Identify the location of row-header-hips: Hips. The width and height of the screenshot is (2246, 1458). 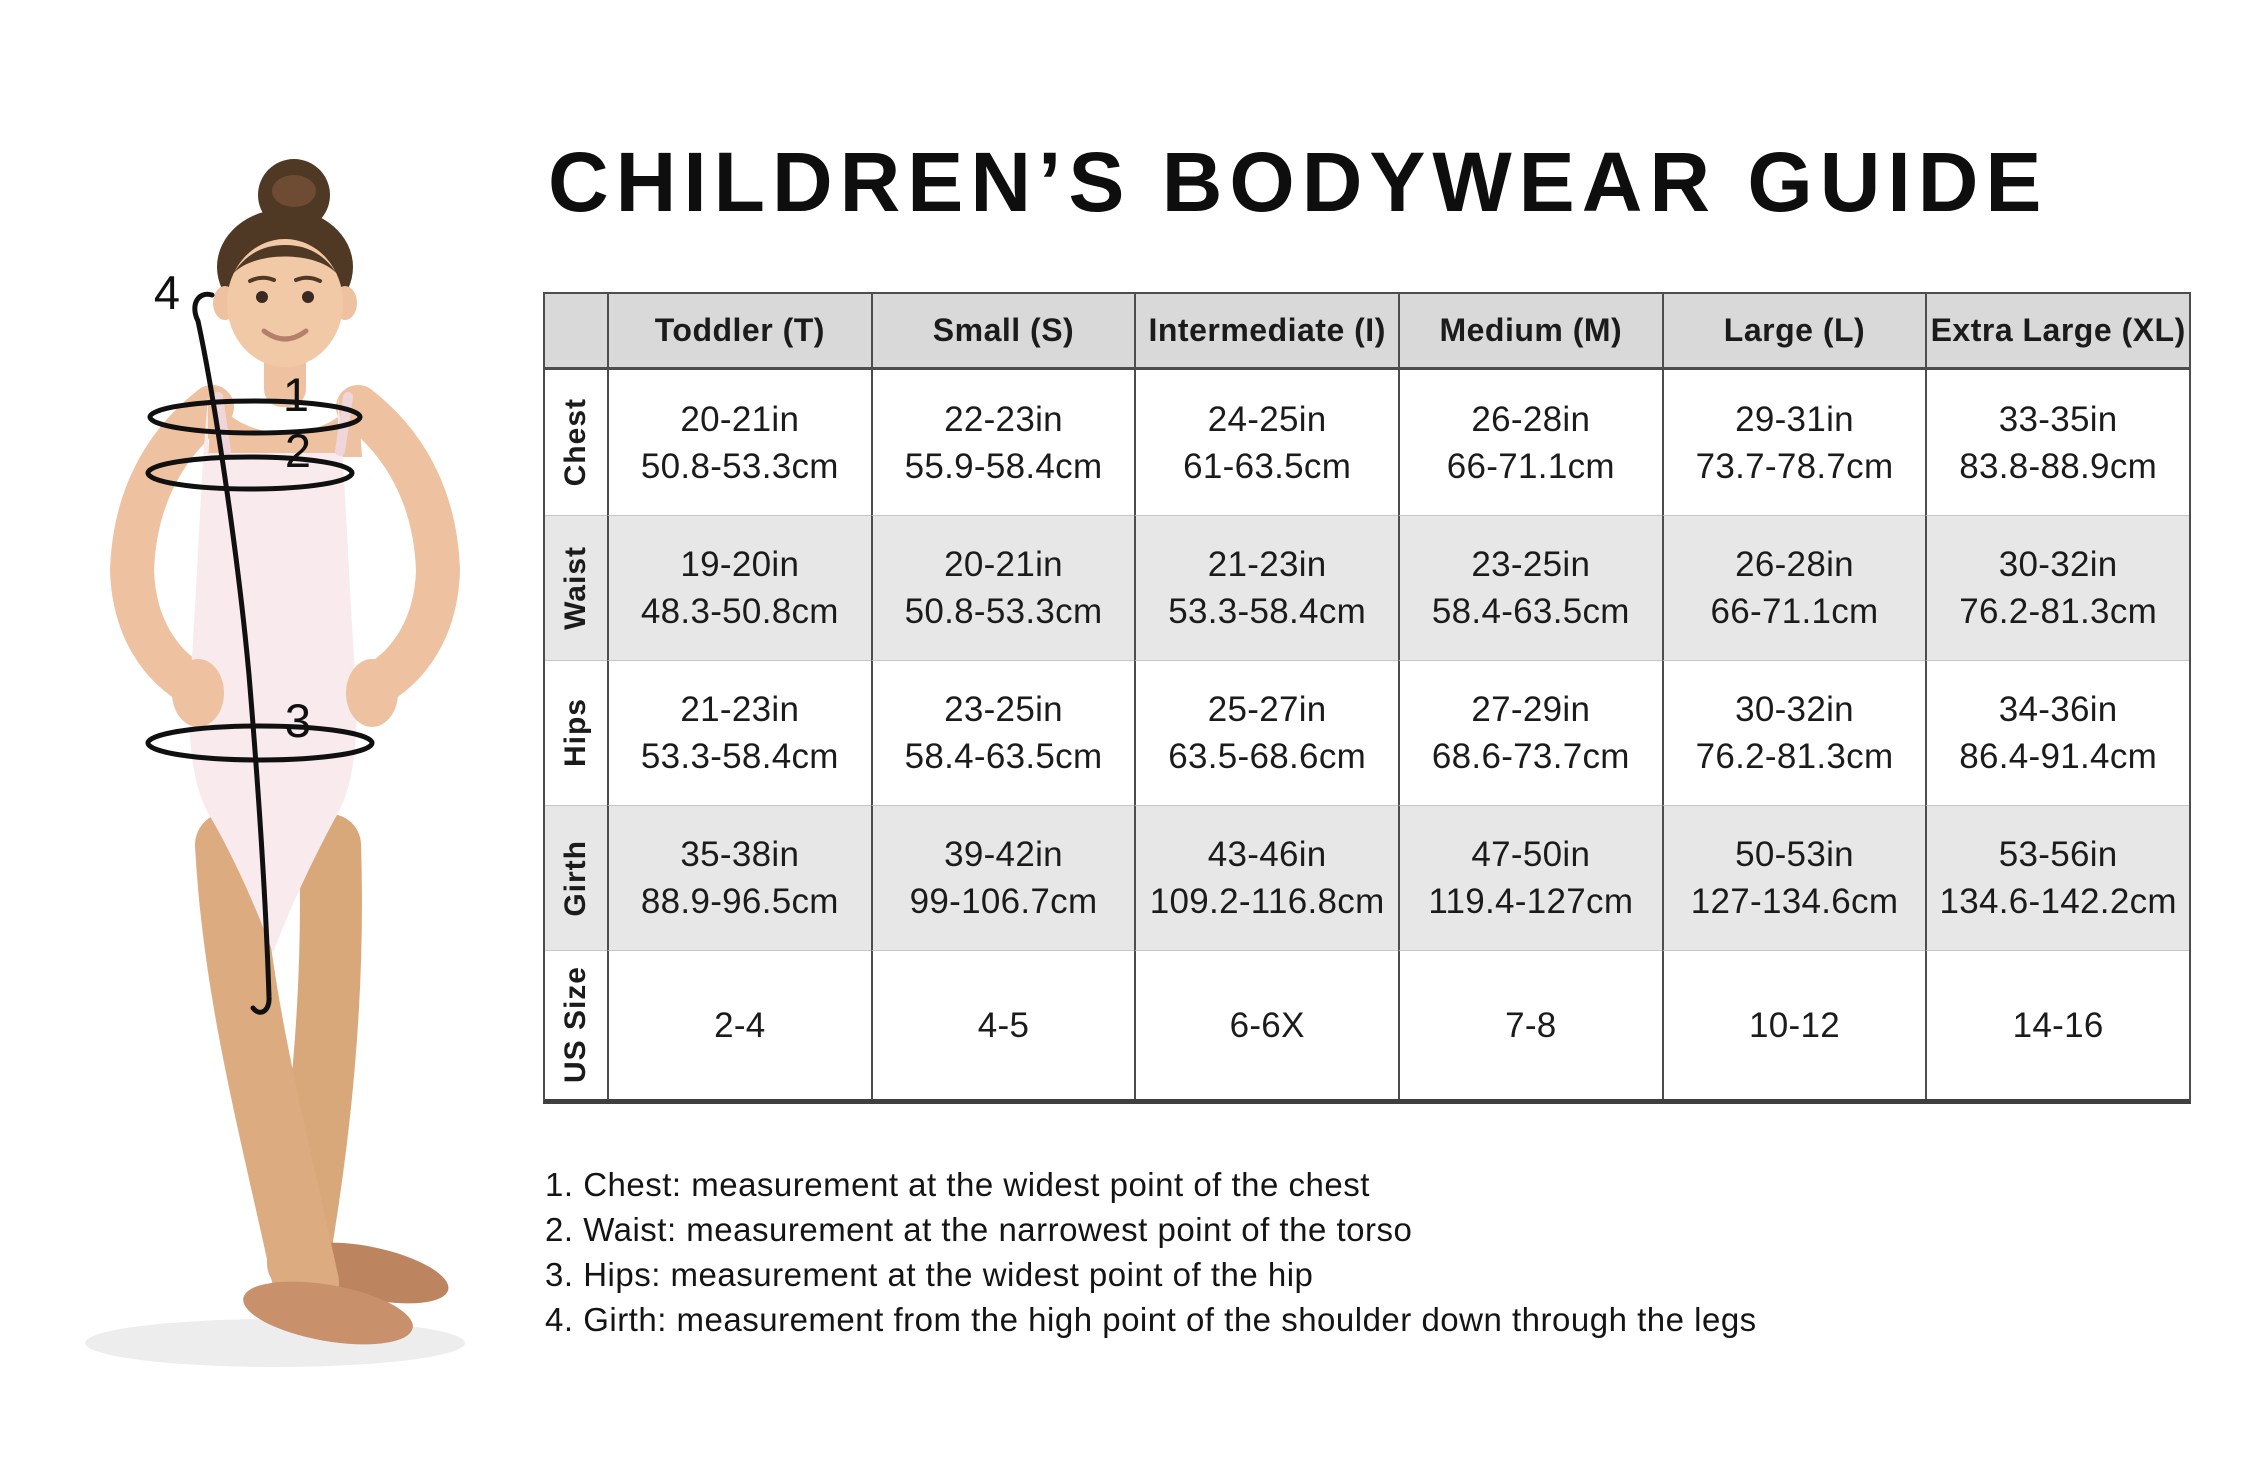
(576, 732).